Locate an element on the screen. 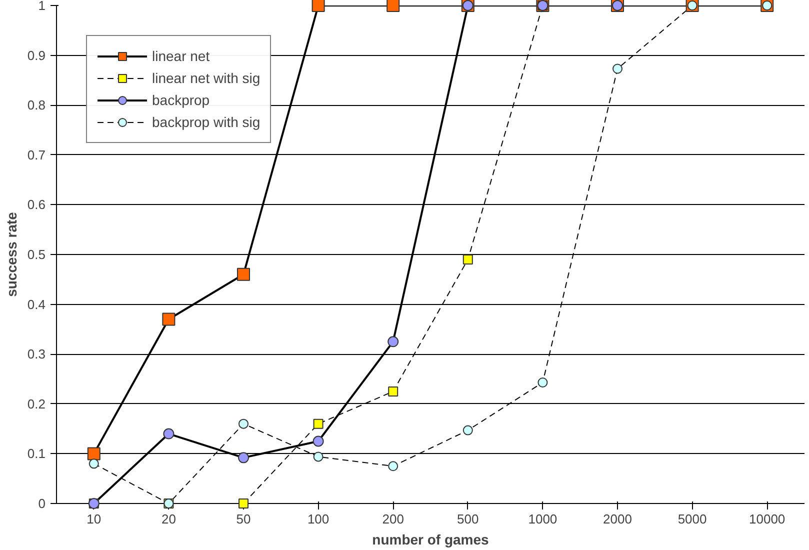 The width and height of the screenshot is (809, 550). y-tick-label: 0.1 is located at coordinates (36, 454).